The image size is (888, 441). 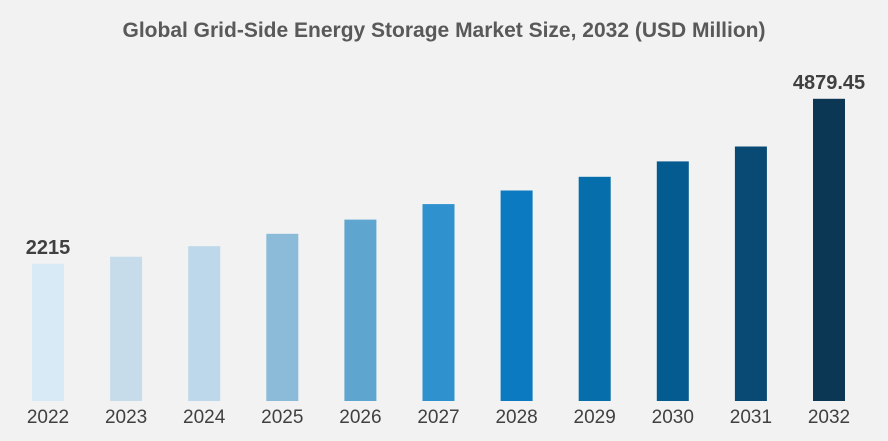 I want to click on bar-2030, so click(x=672, y=281).